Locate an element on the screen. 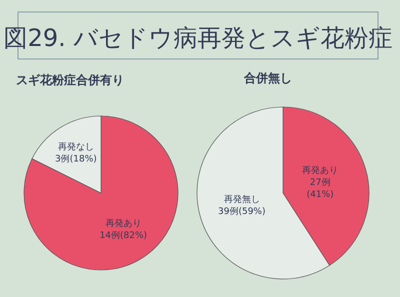  data-label: 14例(82%) is located at coordinates (124, 236).